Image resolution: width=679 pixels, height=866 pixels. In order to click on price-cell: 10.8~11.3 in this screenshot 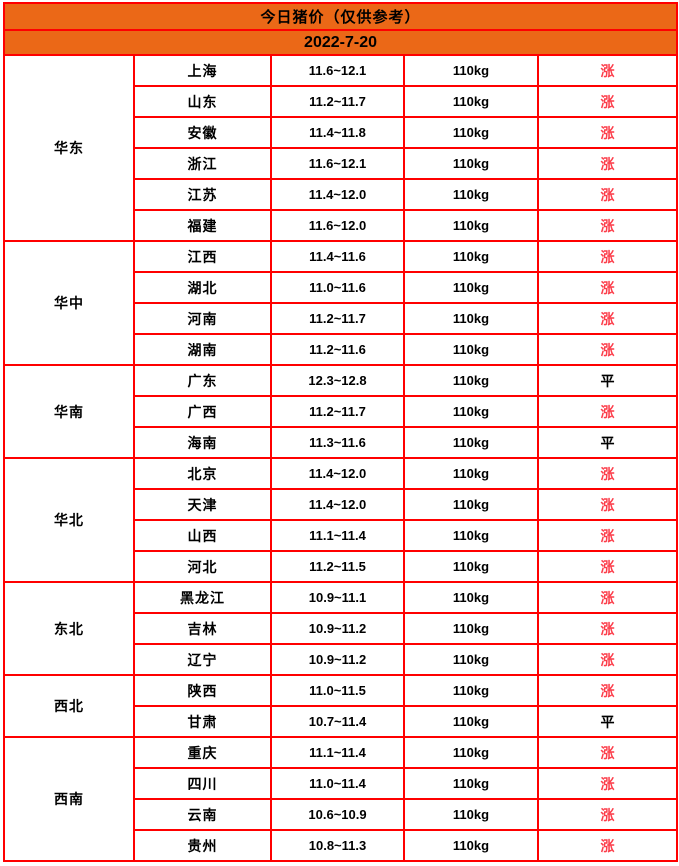, I will do `click(337, 845)`.